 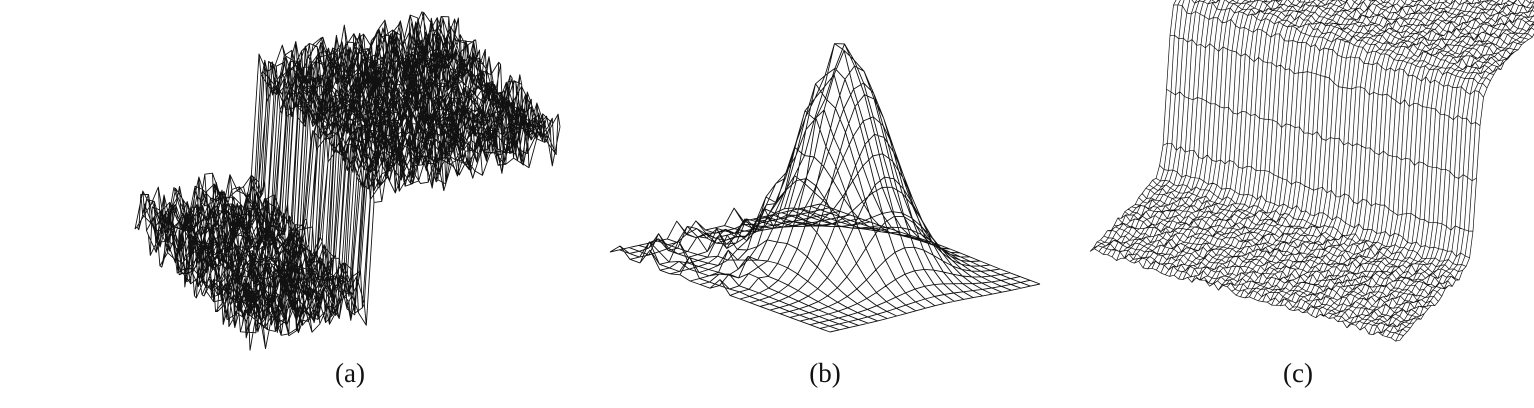 I want to click on caption-a: (a), so click(x=350, y=373).